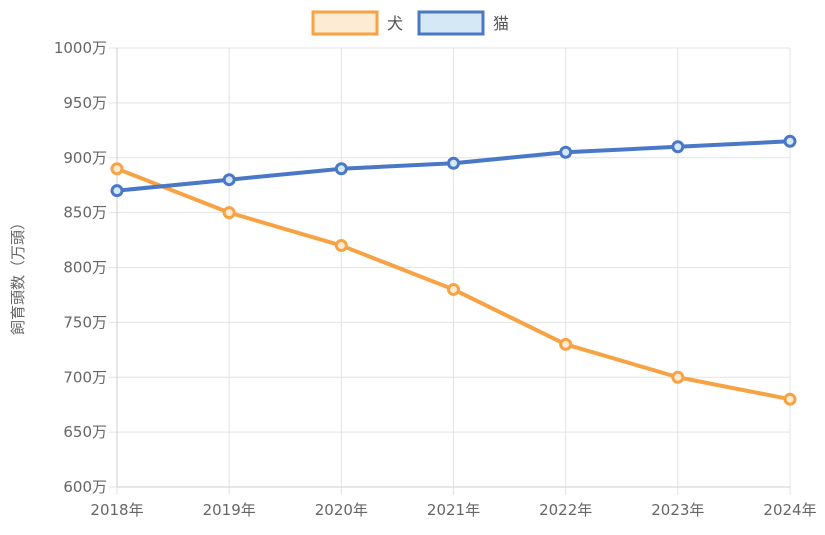 The width and height of the screenshot is (825, 535). I want to click on x-tick-label: 2023年, so click(677, 510).